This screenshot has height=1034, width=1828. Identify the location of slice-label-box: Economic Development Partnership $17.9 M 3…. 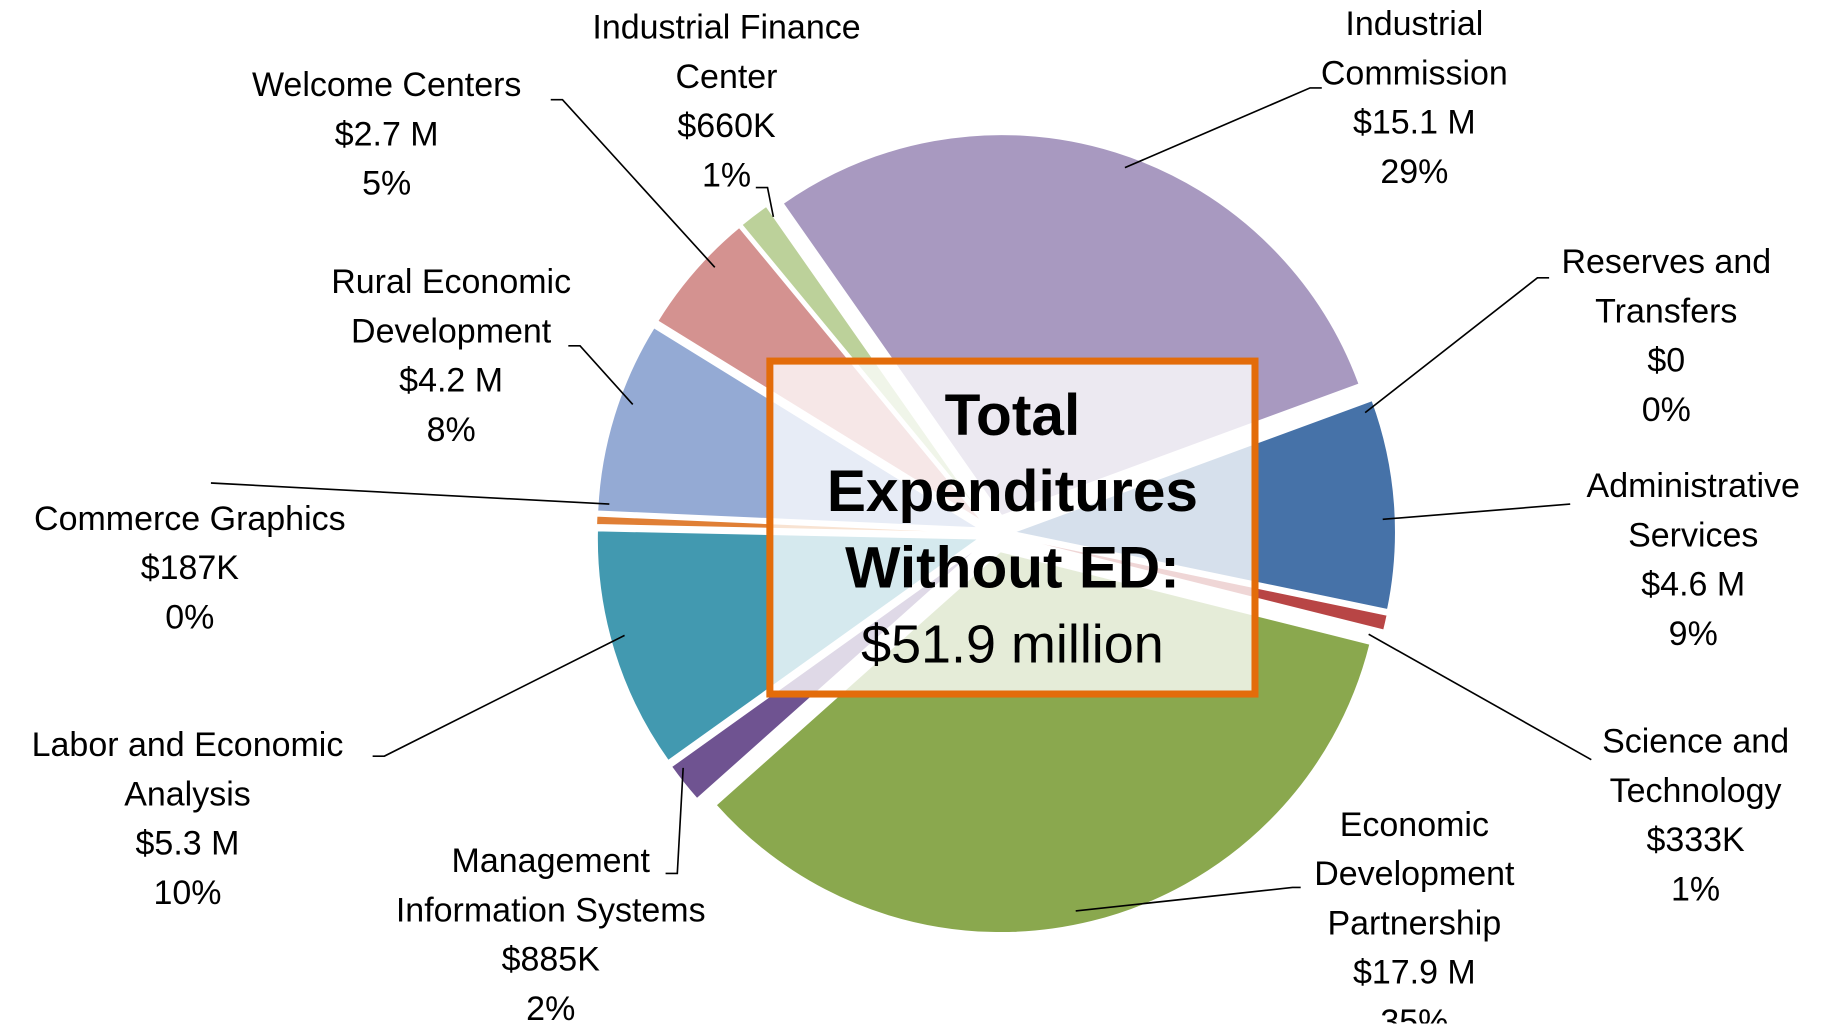
(1414, 912).